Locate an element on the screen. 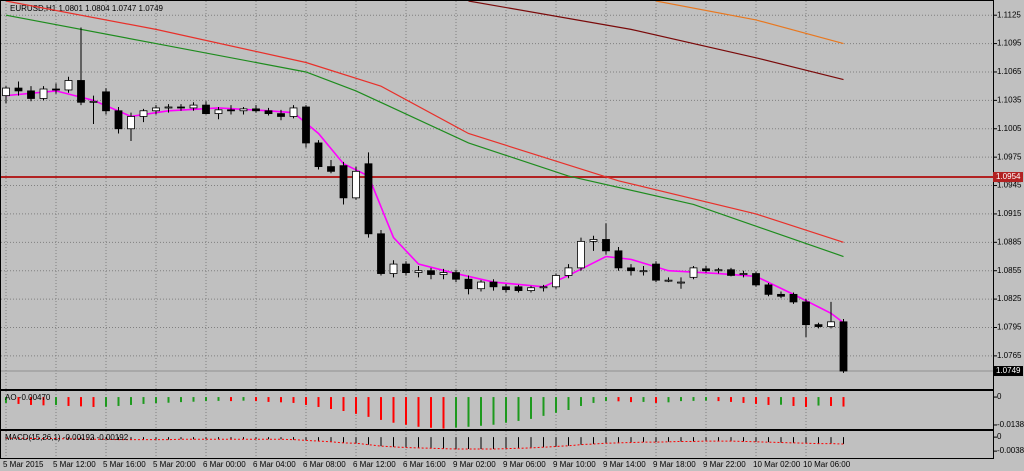  y-tick-label: 1.0885 is located at coordinates (1009, 241).